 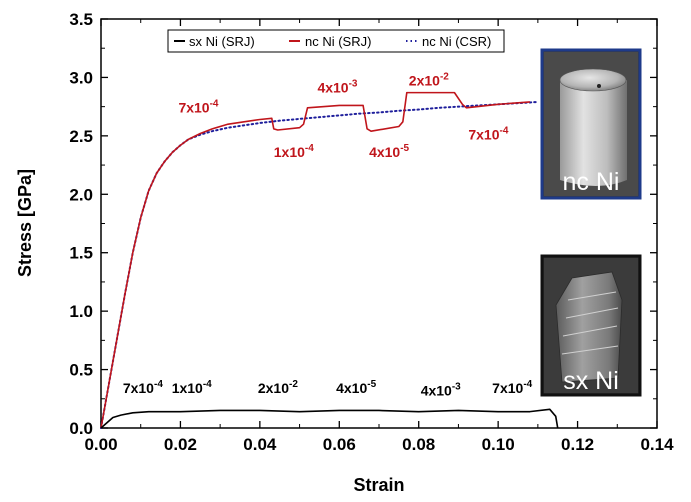 I want to click on legend-box, so click(x=336, y=41).